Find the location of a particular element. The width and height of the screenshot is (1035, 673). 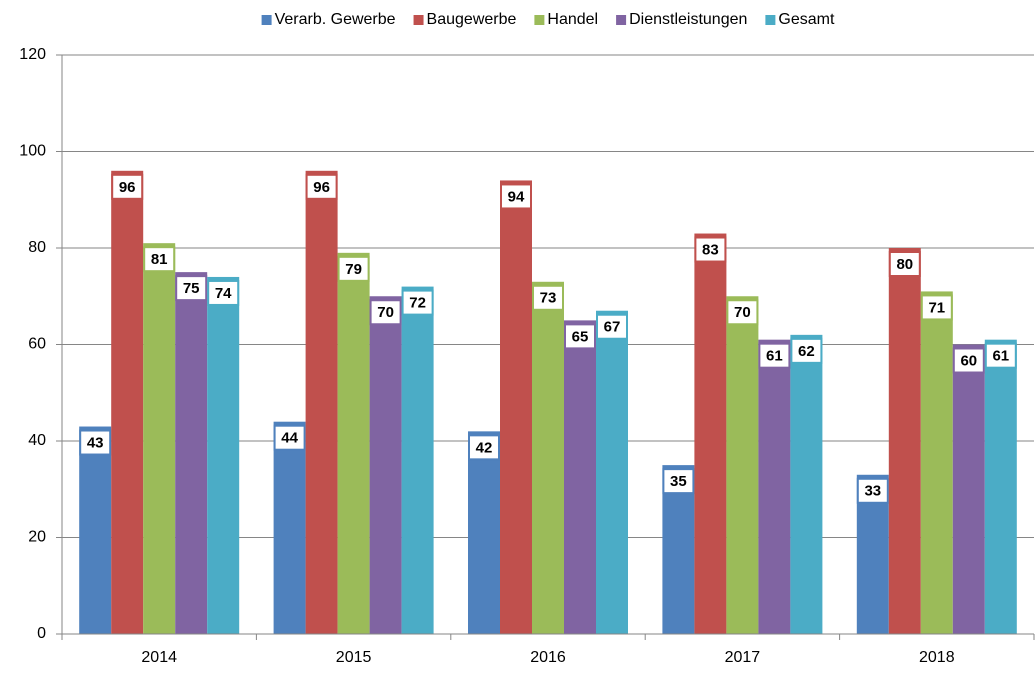

y-tick-label: 100 is located at coordinates (32, 151).